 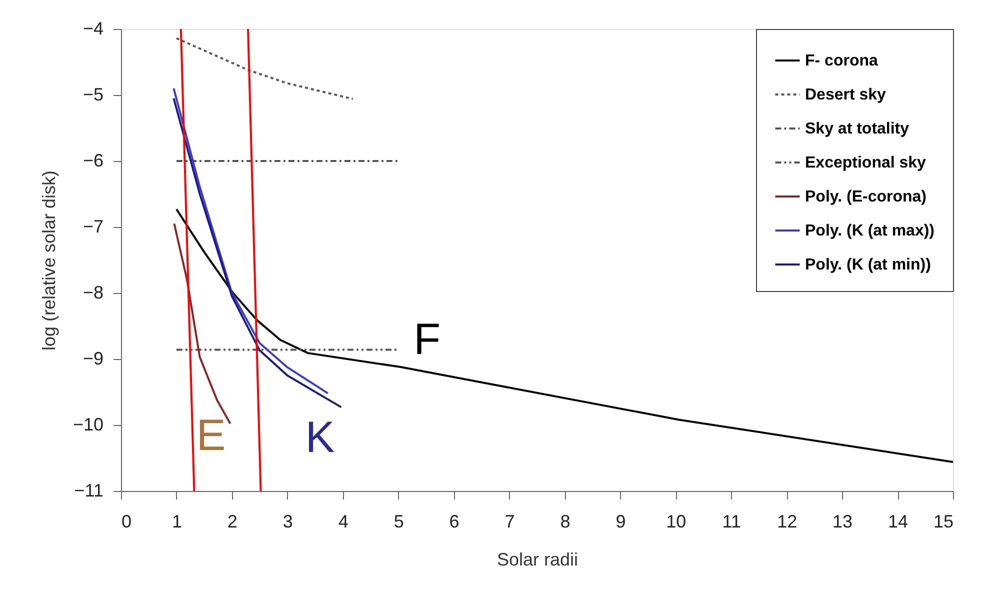 I want to click on line-series, so click(x=264, y=68).